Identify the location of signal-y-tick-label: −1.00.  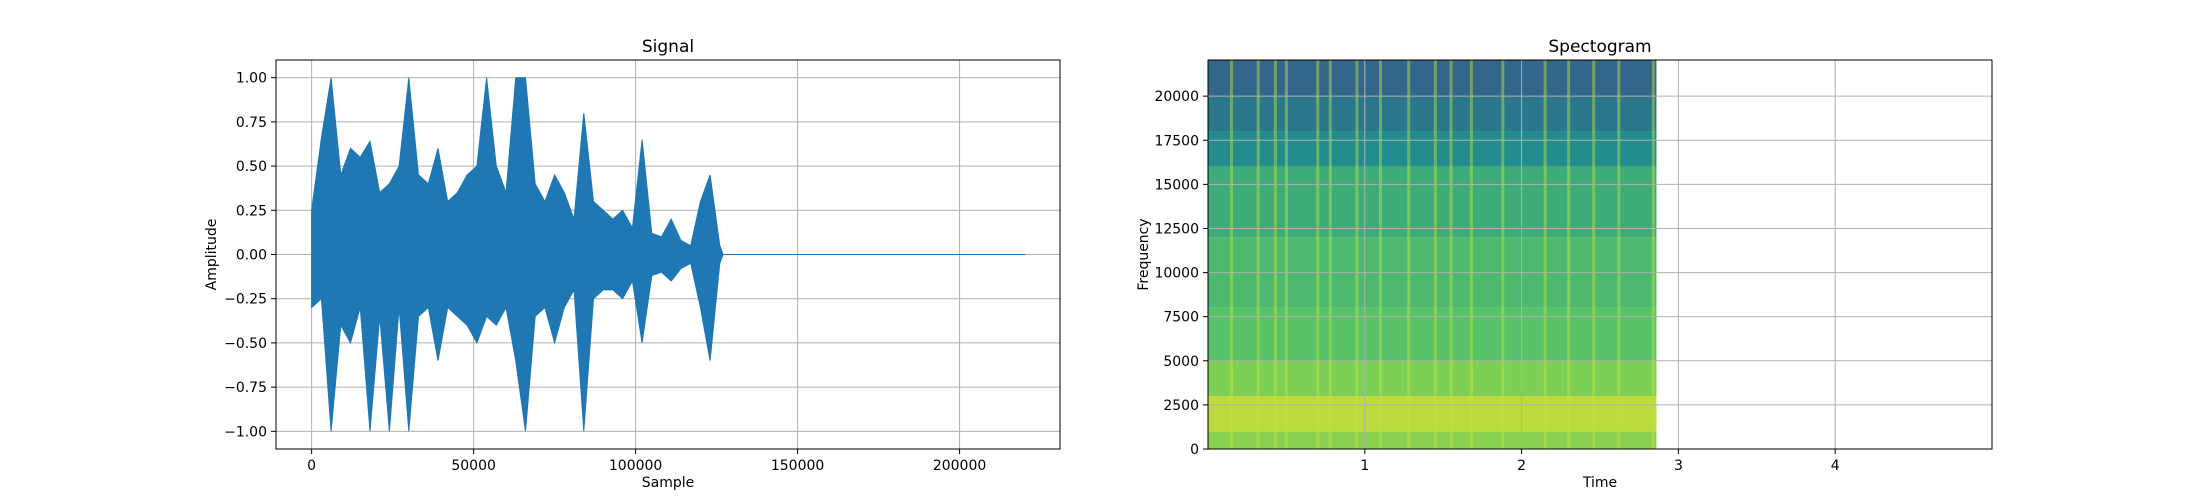
(245, 432).